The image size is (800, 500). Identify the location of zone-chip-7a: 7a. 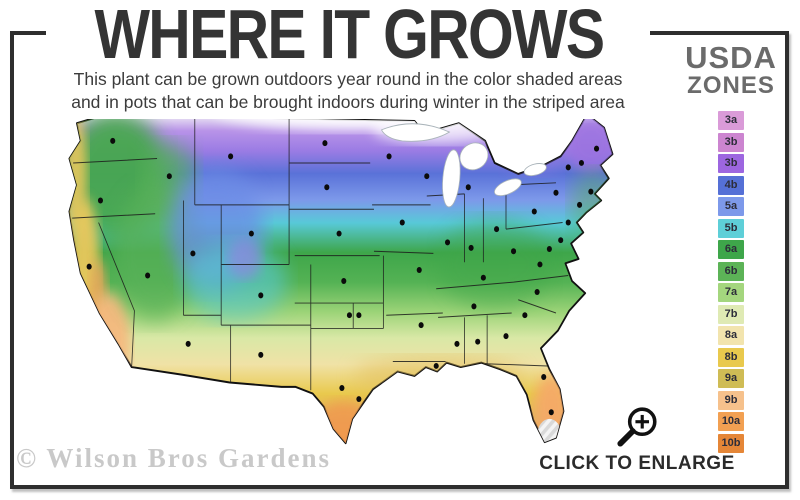
(731, 293).